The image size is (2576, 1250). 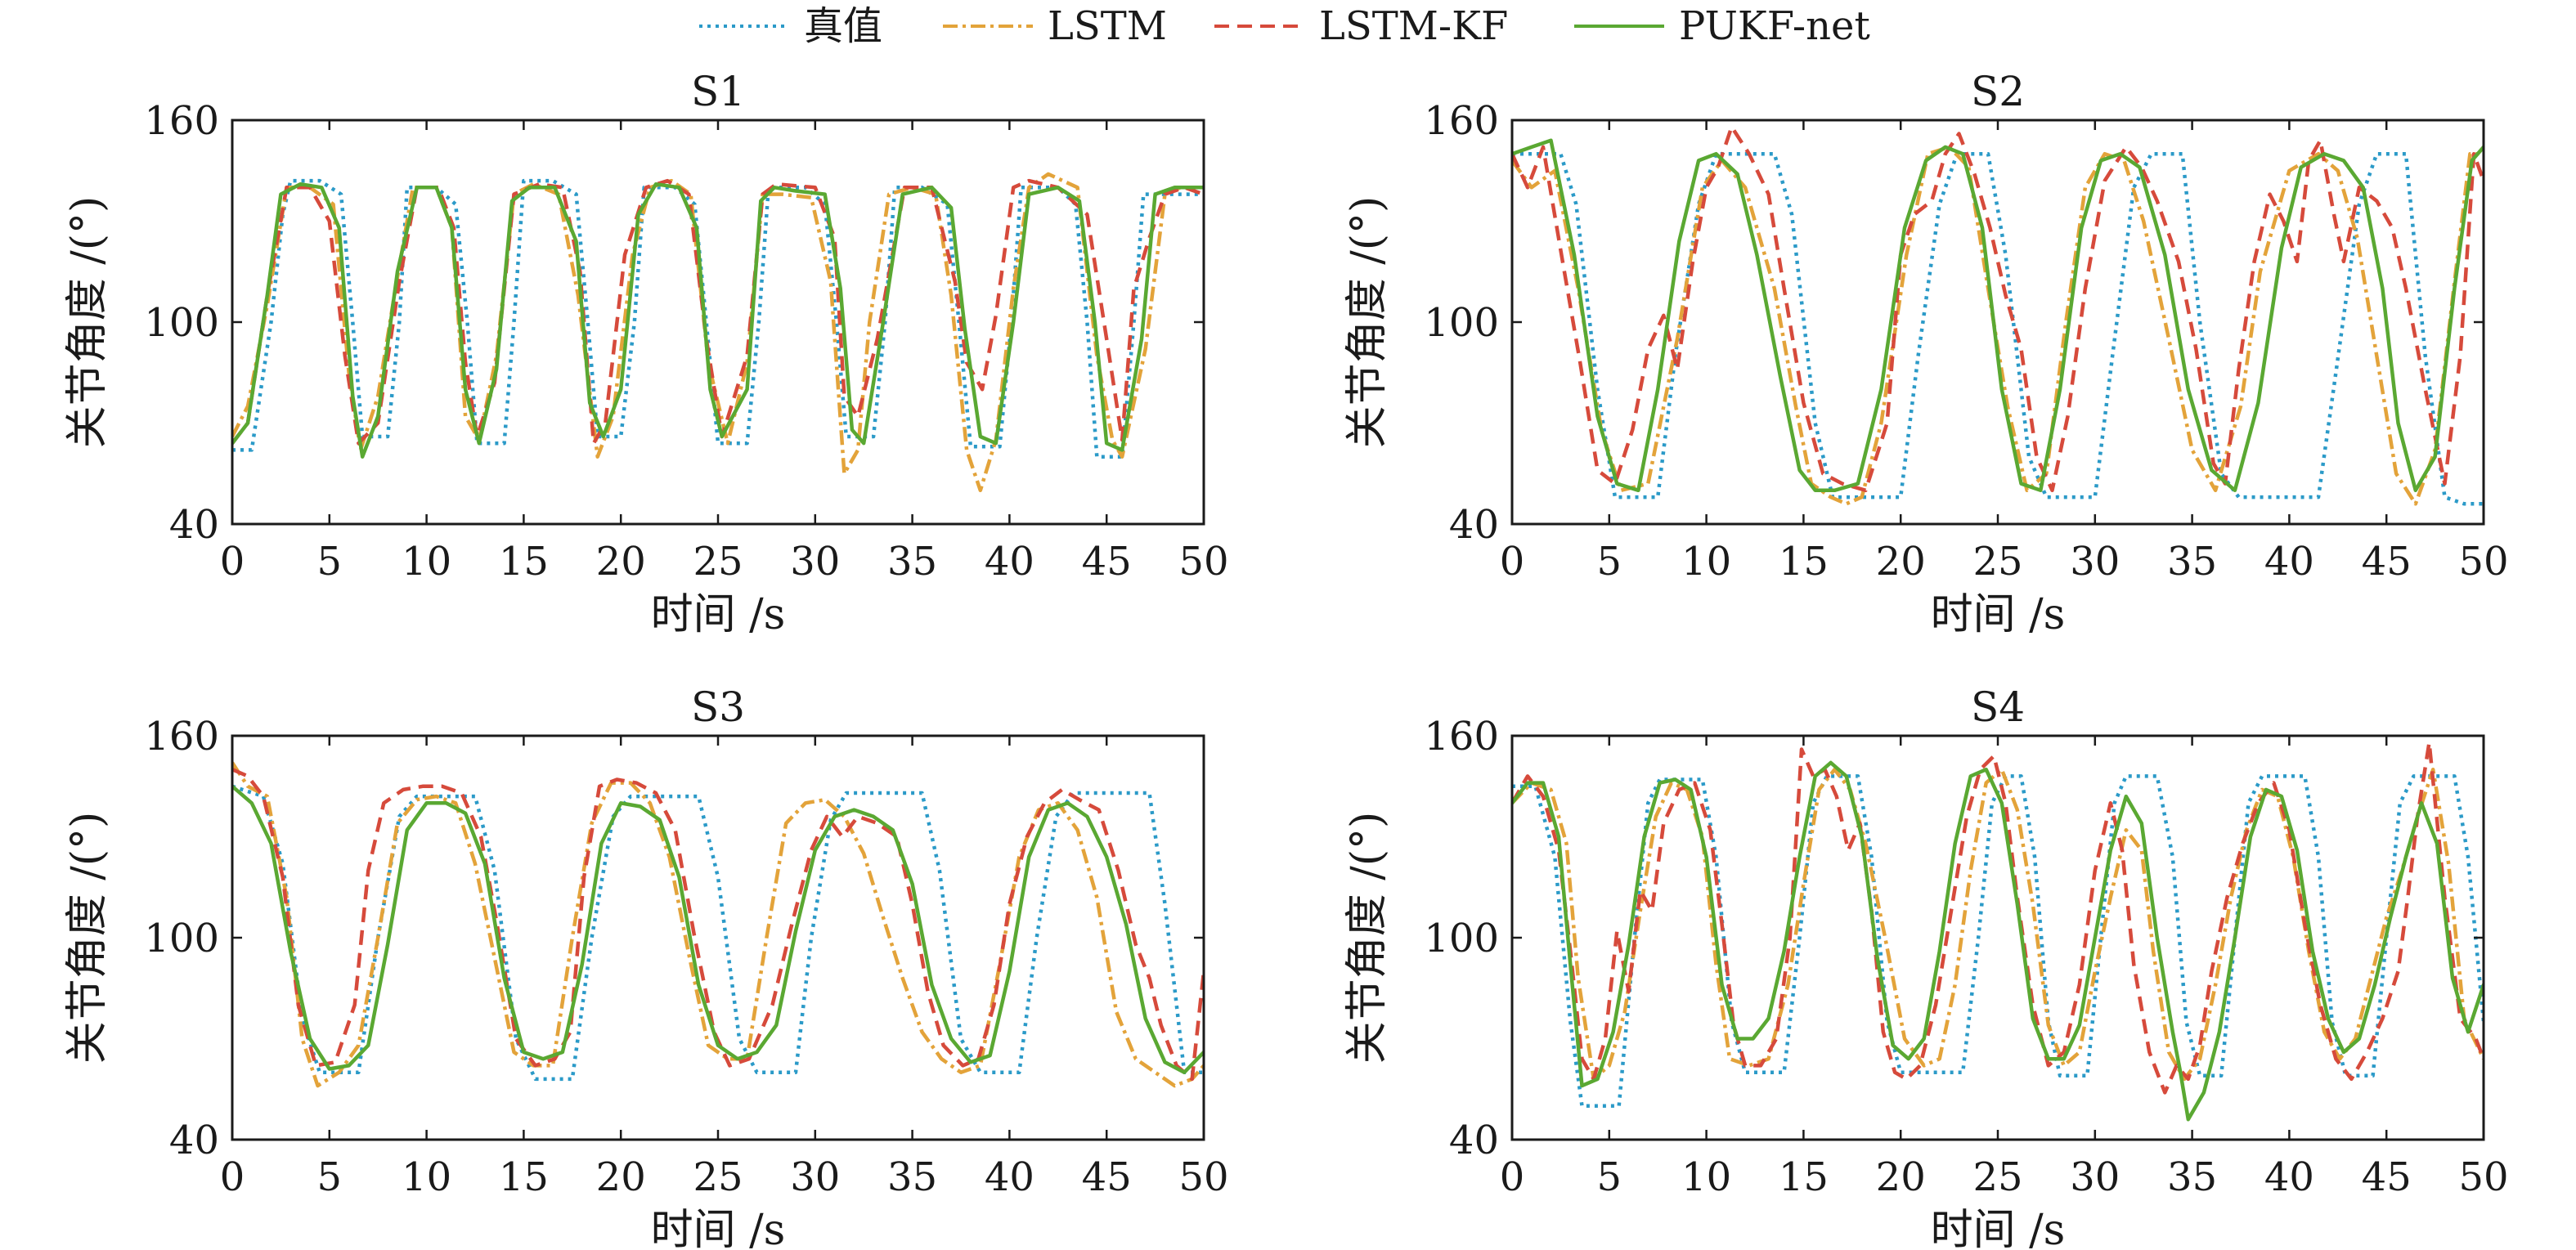 What do you see at coordinates (1107, 26) in the screenshot?
I see `legend-label-1: LSTM` at bounding box center [1107, 26].